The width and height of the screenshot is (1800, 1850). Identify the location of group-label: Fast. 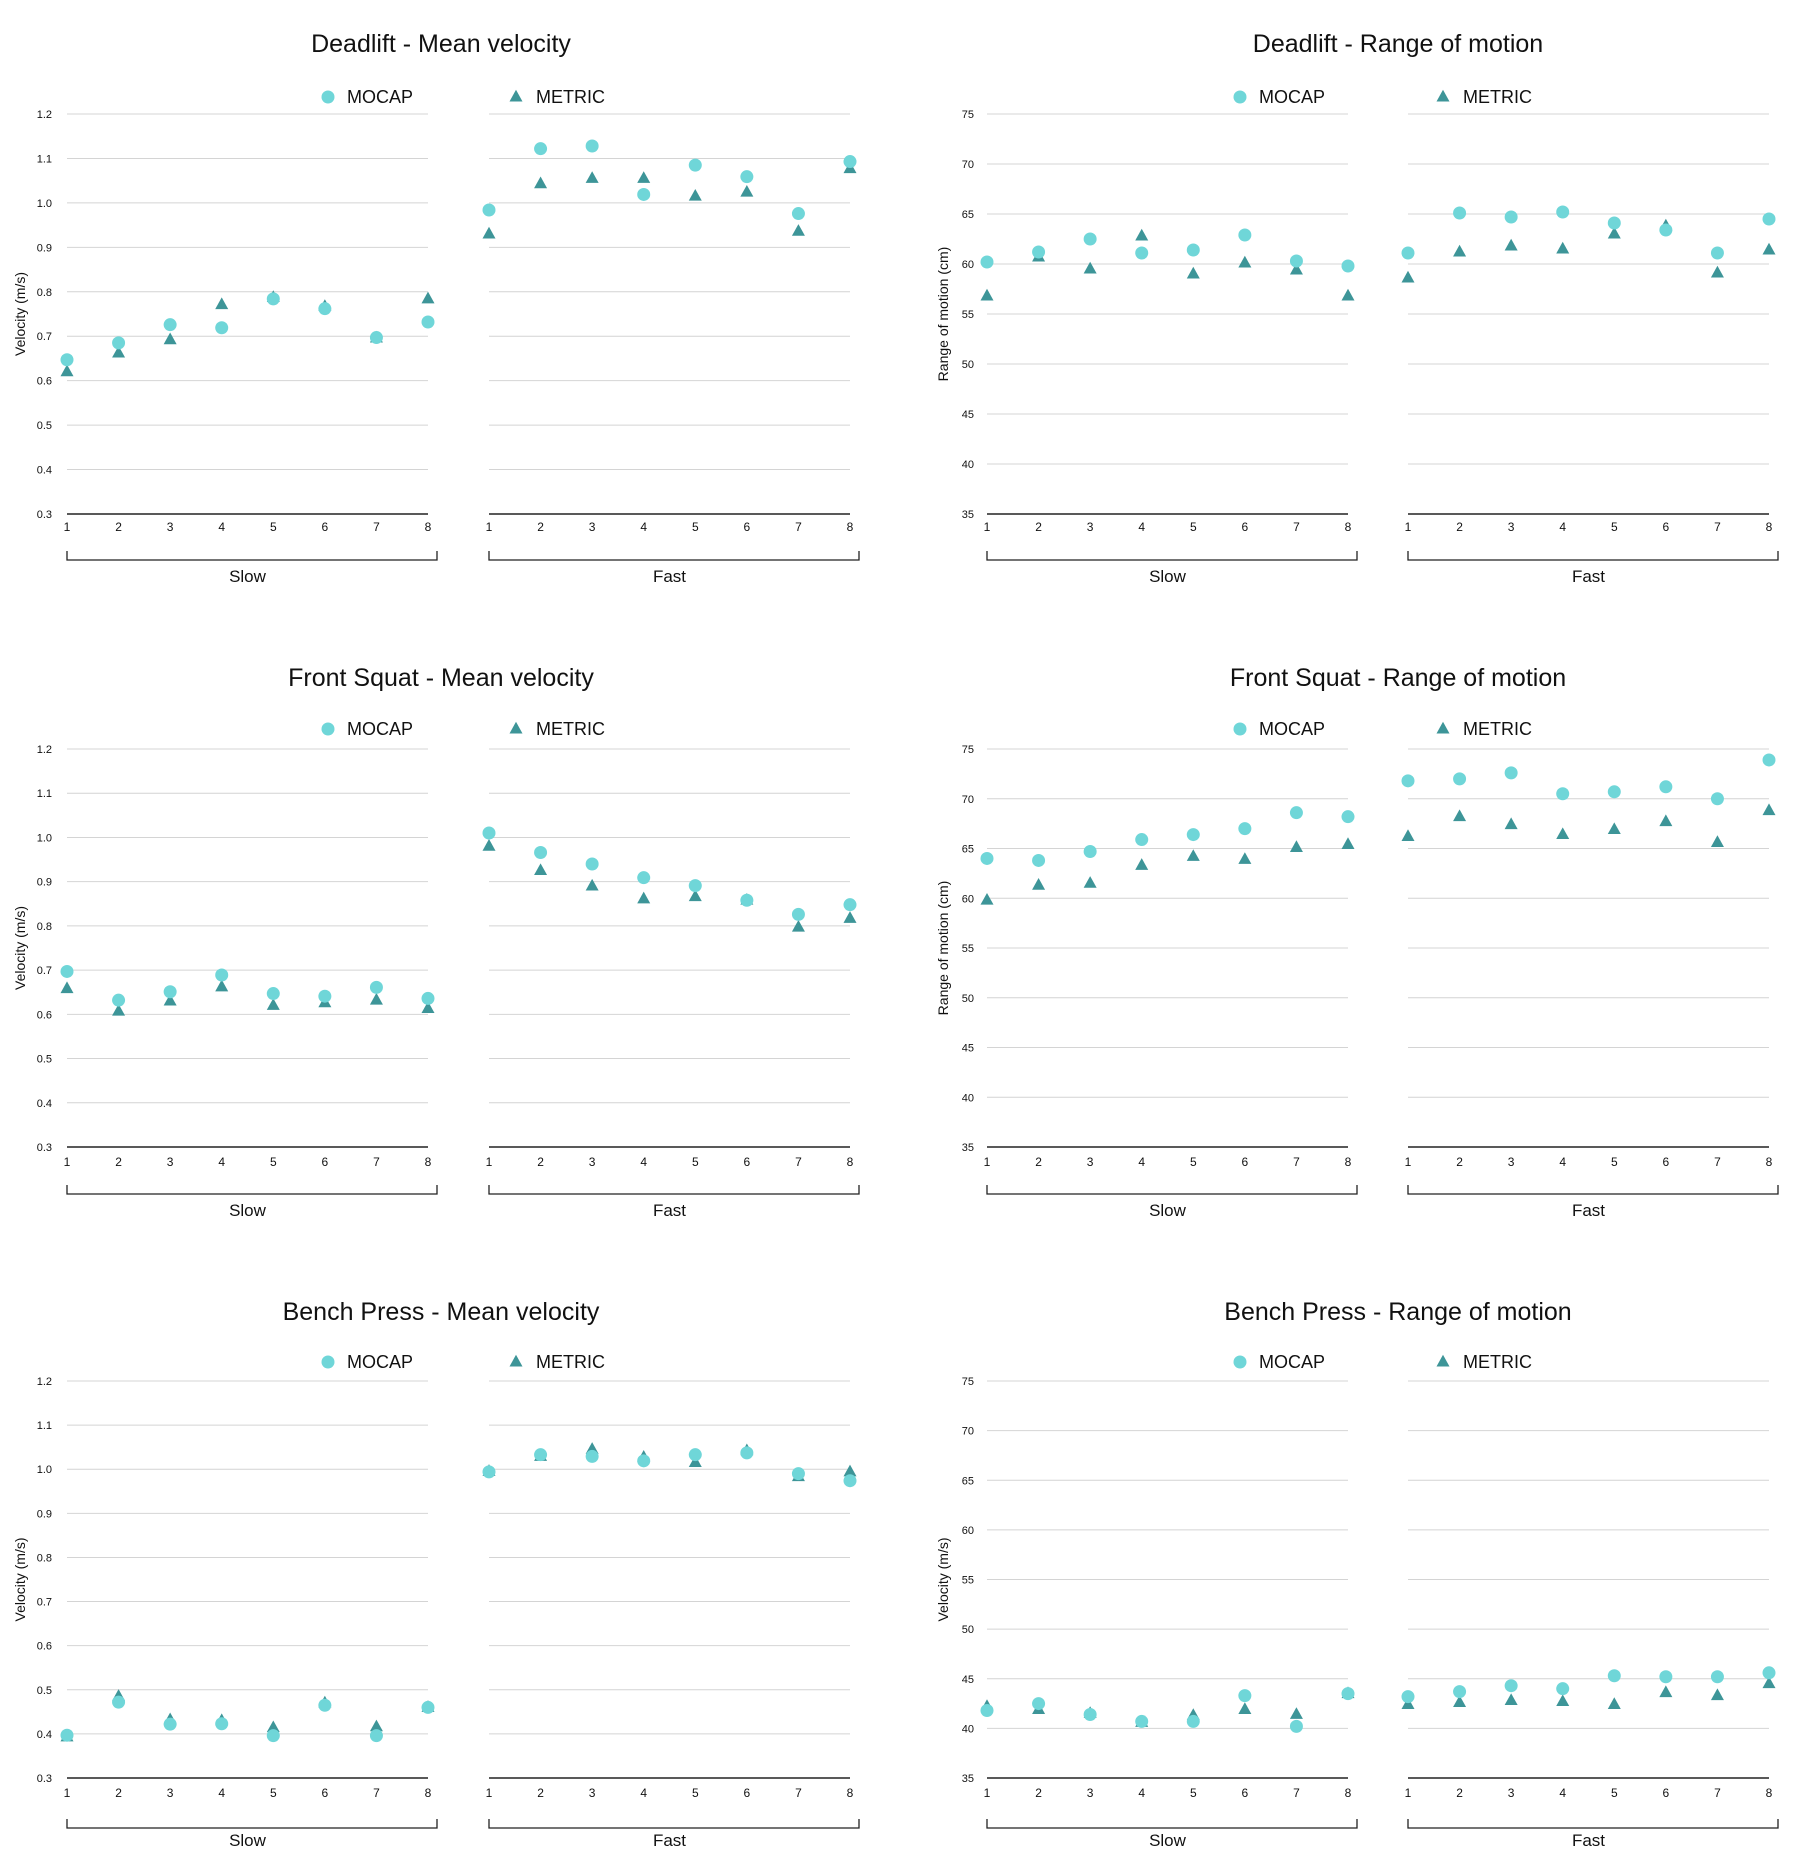
(1588, 1210).